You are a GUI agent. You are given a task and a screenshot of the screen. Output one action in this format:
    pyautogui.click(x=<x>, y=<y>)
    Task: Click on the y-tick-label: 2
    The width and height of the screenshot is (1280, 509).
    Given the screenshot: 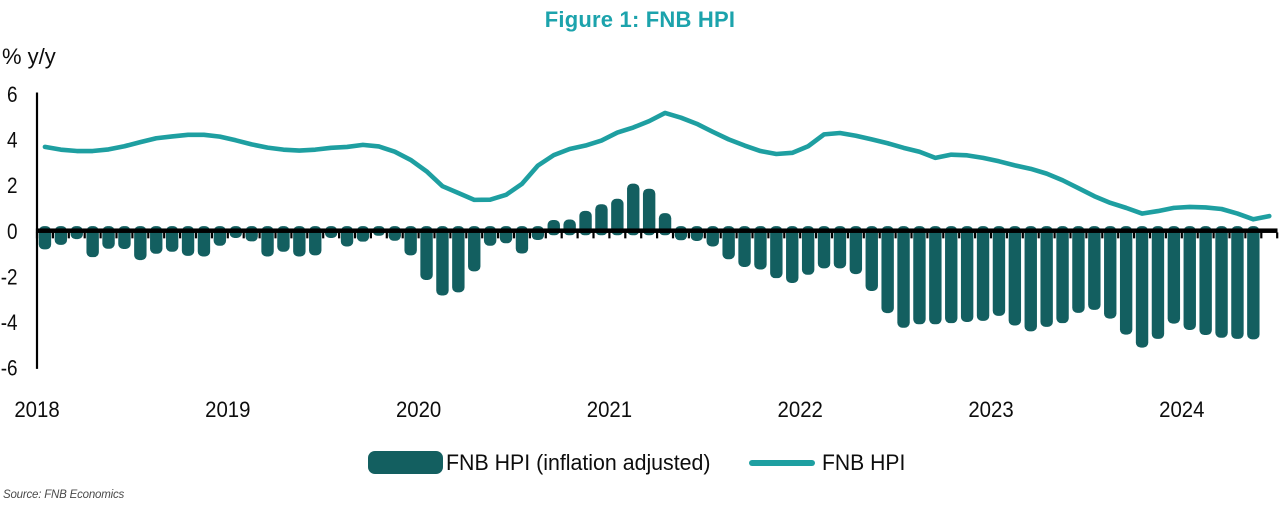 What is the action you would take?
    pyautogui.click(x=12, y=186)
    